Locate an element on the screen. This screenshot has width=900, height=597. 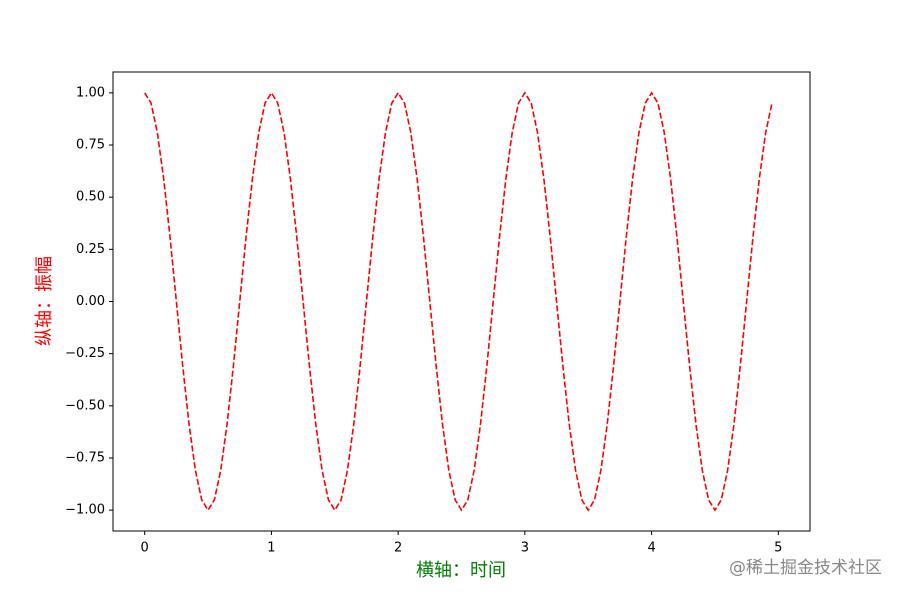
x-tick-label: 2 is located at coordinates (398, 548).